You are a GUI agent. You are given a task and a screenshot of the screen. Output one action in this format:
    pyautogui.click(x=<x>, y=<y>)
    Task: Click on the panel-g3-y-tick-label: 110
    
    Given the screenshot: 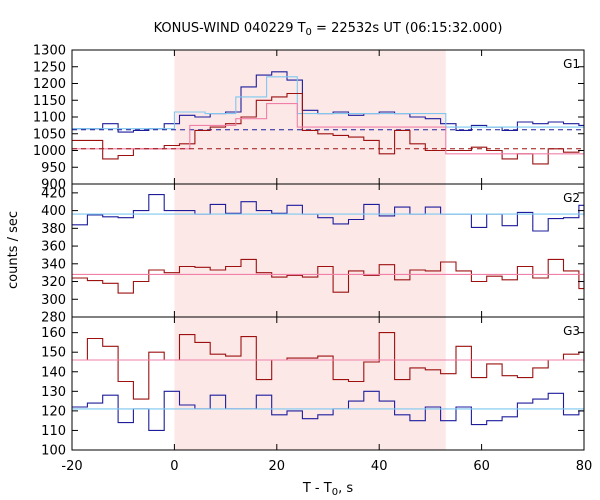 What is the action you would take?
    pyautogui.click(x=53, y=431)
    